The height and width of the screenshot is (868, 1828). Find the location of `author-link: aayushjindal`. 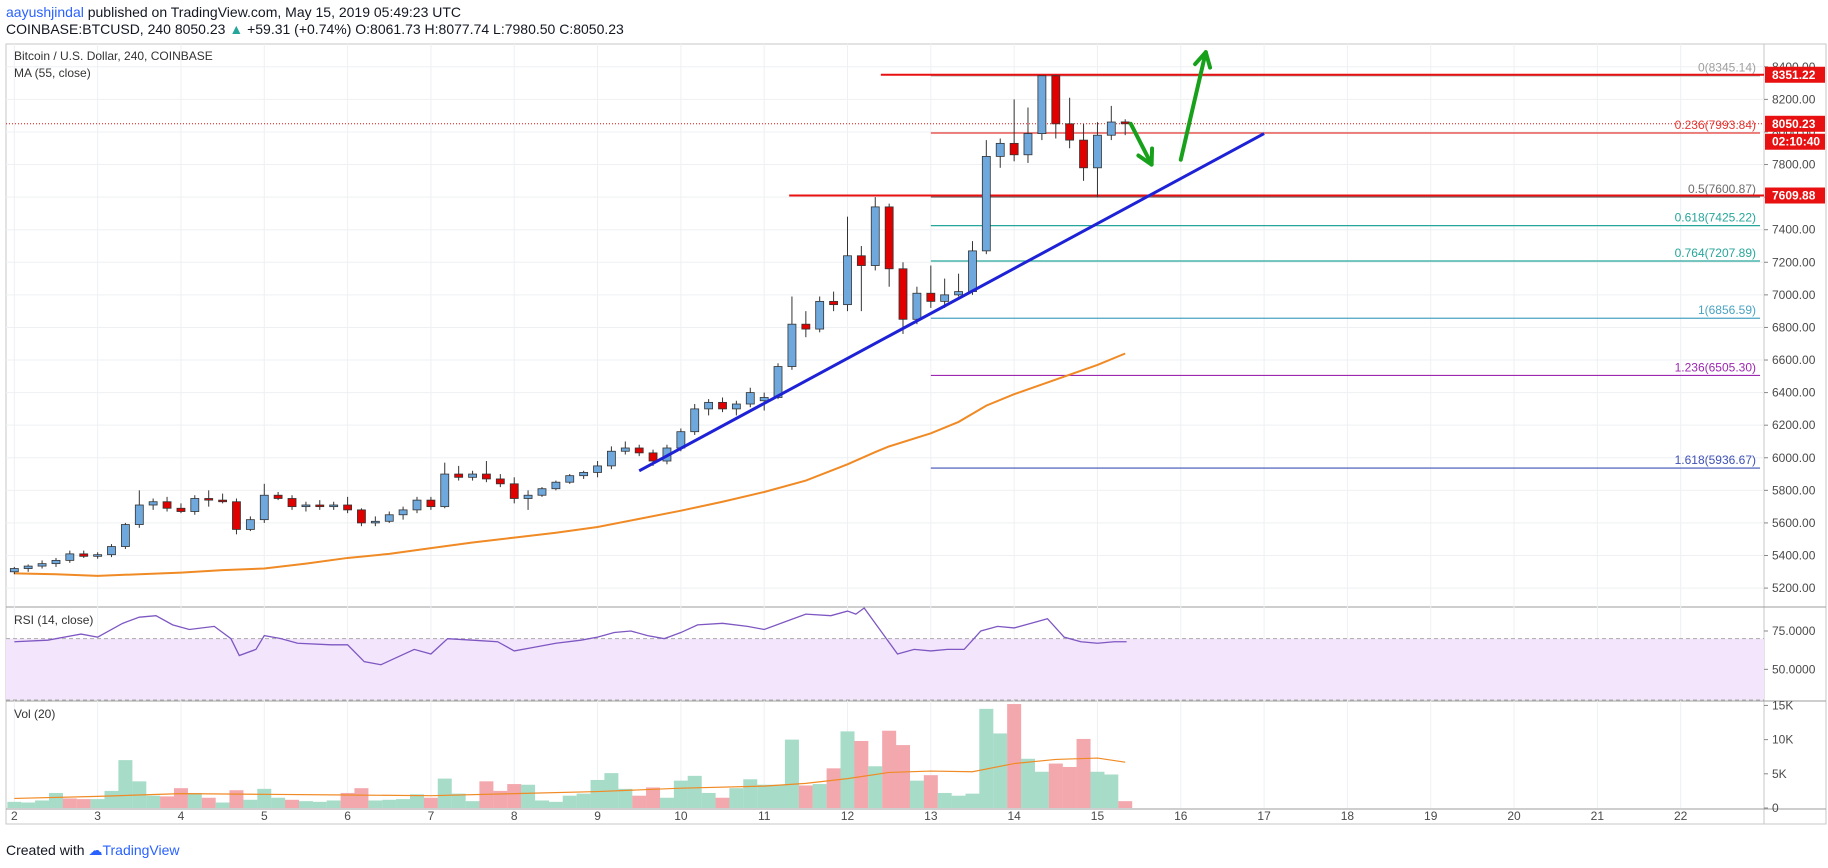

author-link: aayushjindal is located at coordinates (45, 12).